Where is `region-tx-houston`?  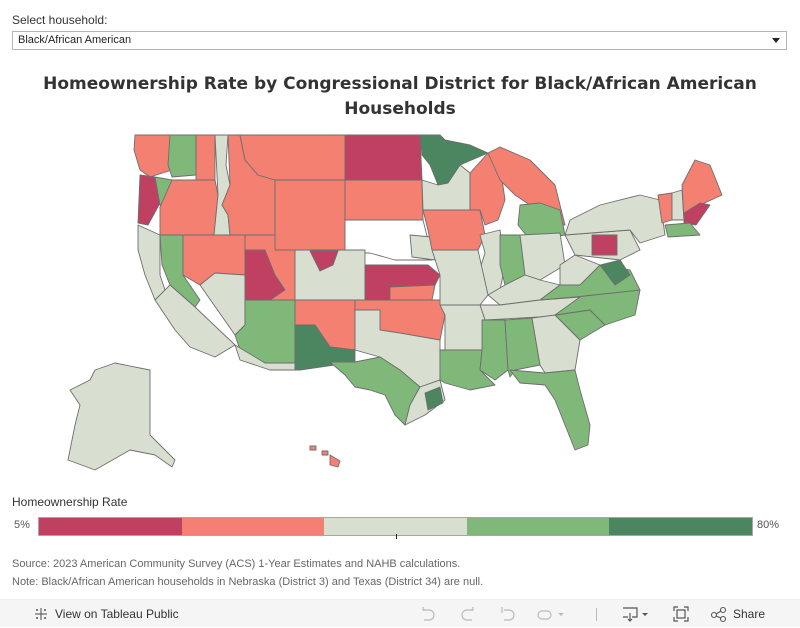 region-tx-houston is located at coordinates (434, 398).